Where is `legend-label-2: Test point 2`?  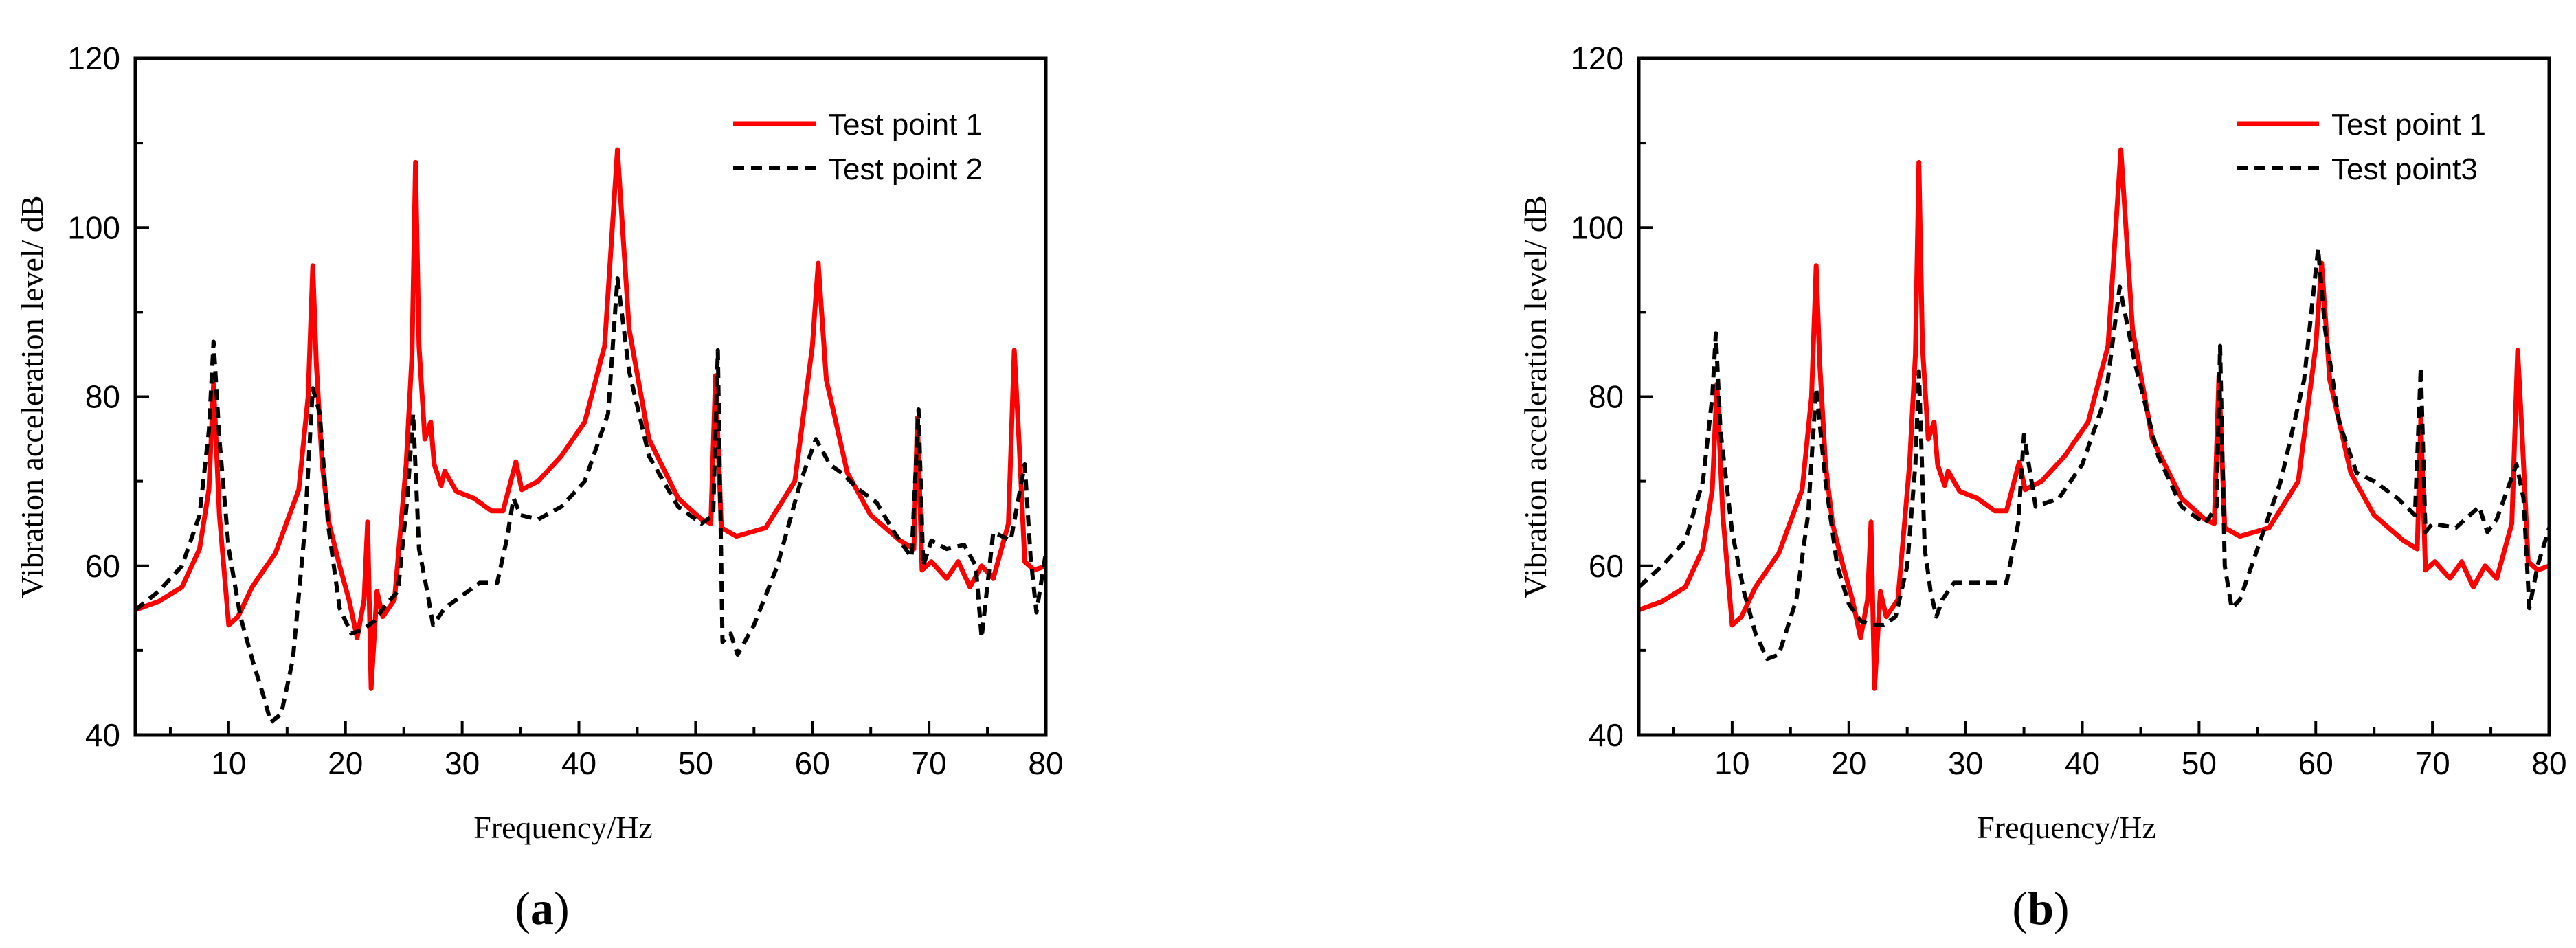
legend-label-2: Test point 2 is located at coordinates (906, 169).